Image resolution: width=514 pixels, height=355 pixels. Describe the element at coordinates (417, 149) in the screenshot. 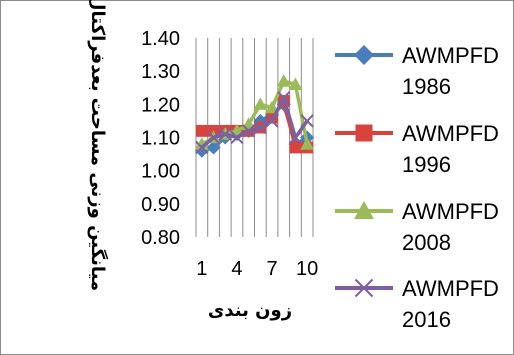

I see `legend-item: AWMPFD 1996` at that location.